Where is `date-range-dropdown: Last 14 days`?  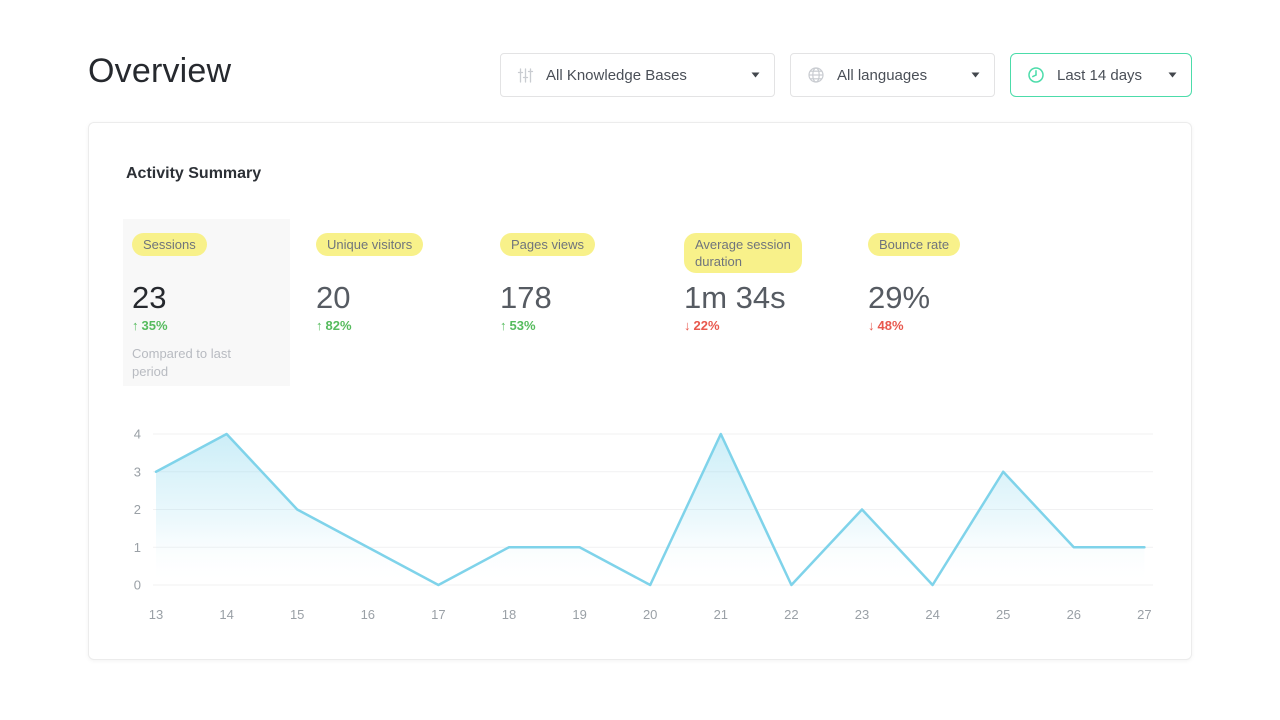 date-range-dropdown: Last 14 days is located at coordinates (1101, 75).